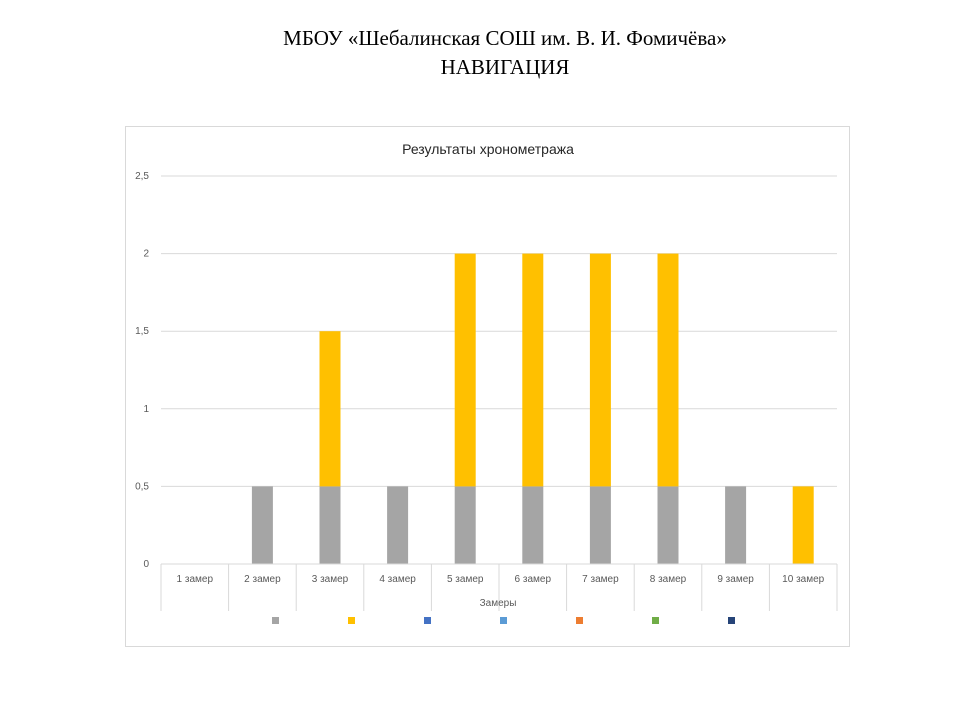  I want to click on legend, so click(503, 620).